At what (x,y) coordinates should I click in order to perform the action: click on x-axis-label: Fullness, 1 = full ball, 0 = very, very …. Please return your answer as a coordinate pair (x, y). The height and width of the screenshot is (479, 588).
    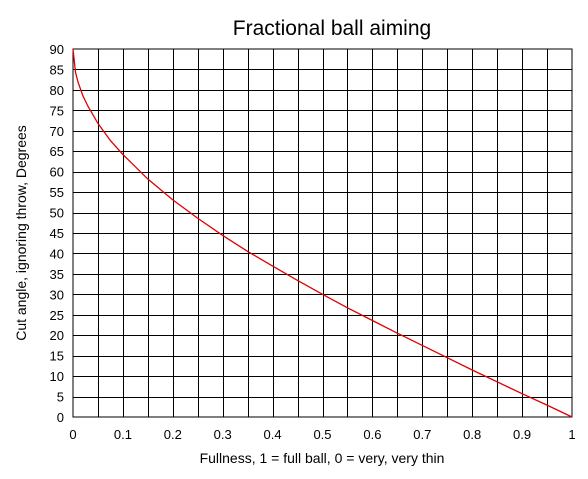
    Looking at the image, I should click on (322, 458).